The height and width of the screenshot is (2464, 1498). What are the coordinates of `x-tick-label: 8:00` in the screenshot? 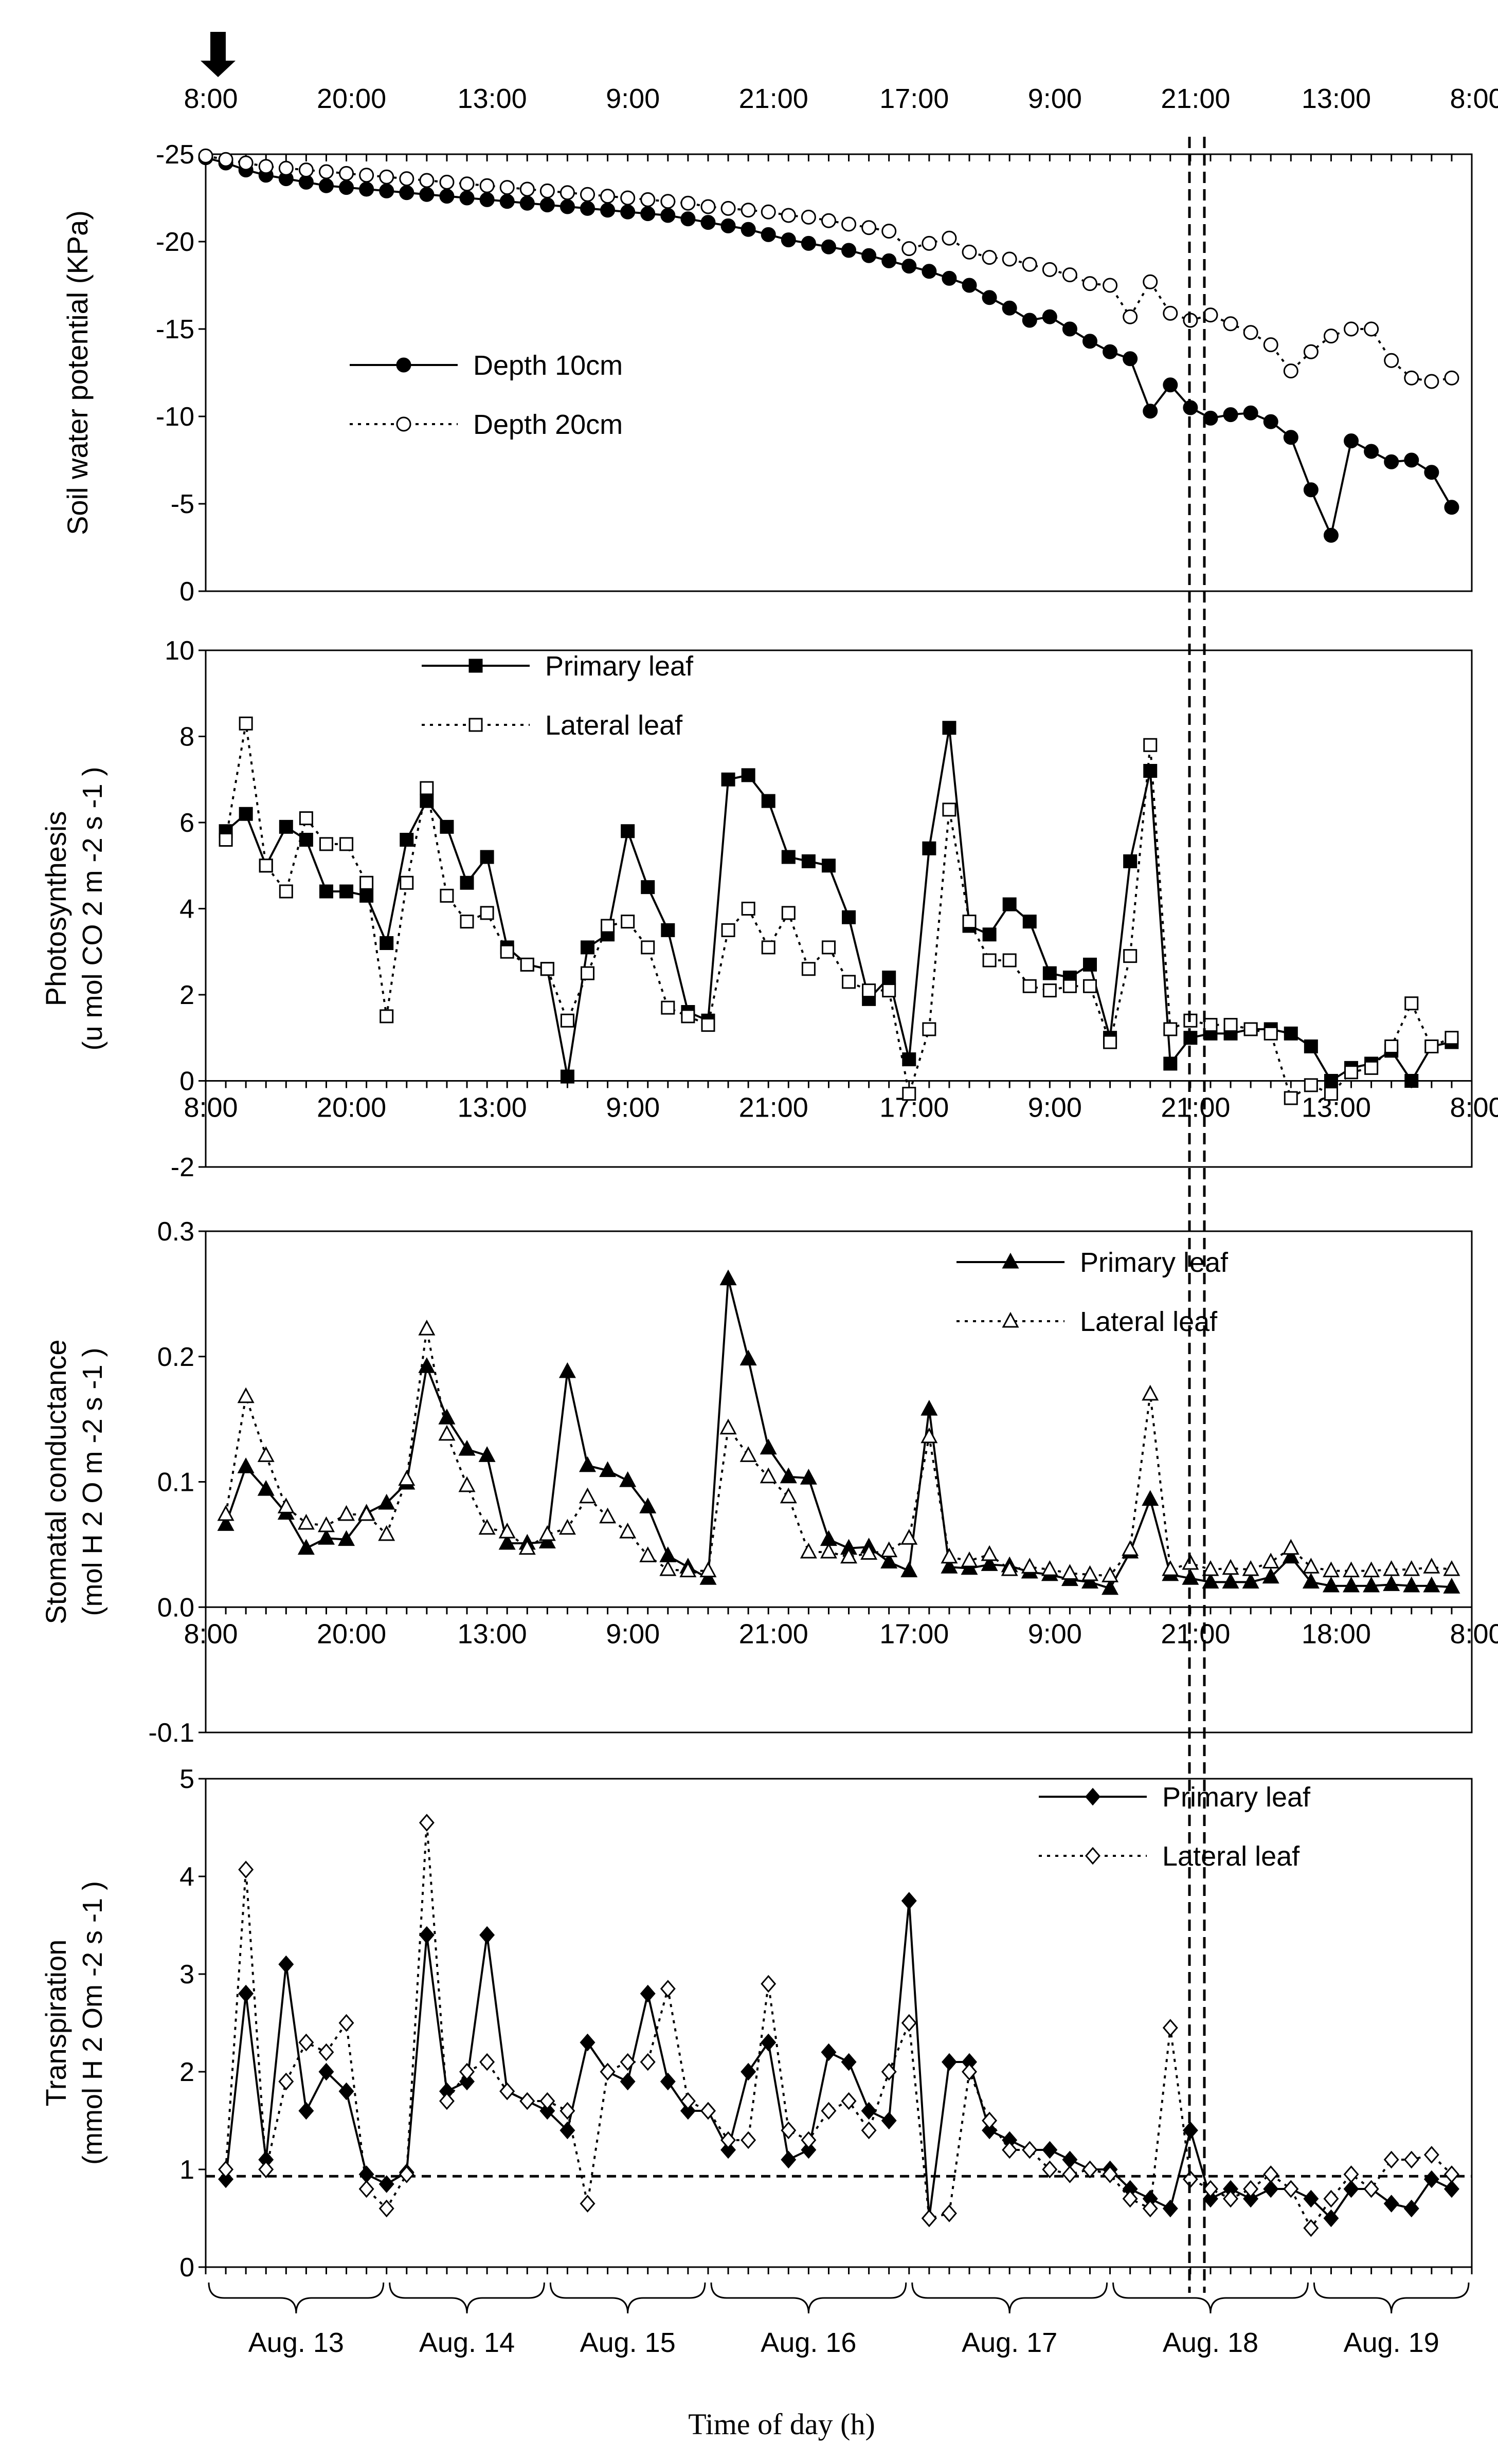 It's located at (211, 1633).